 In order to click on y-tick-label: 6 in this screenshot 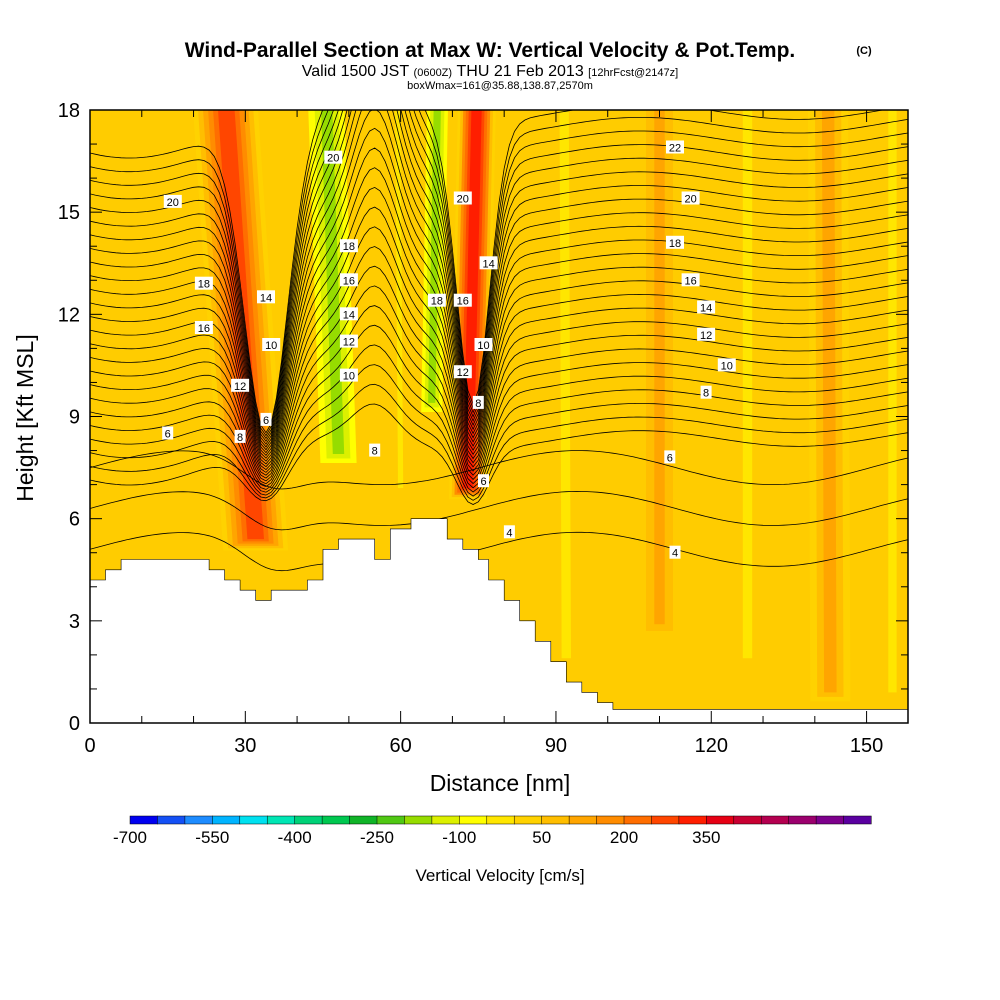, I will do `click(74, 520)`.